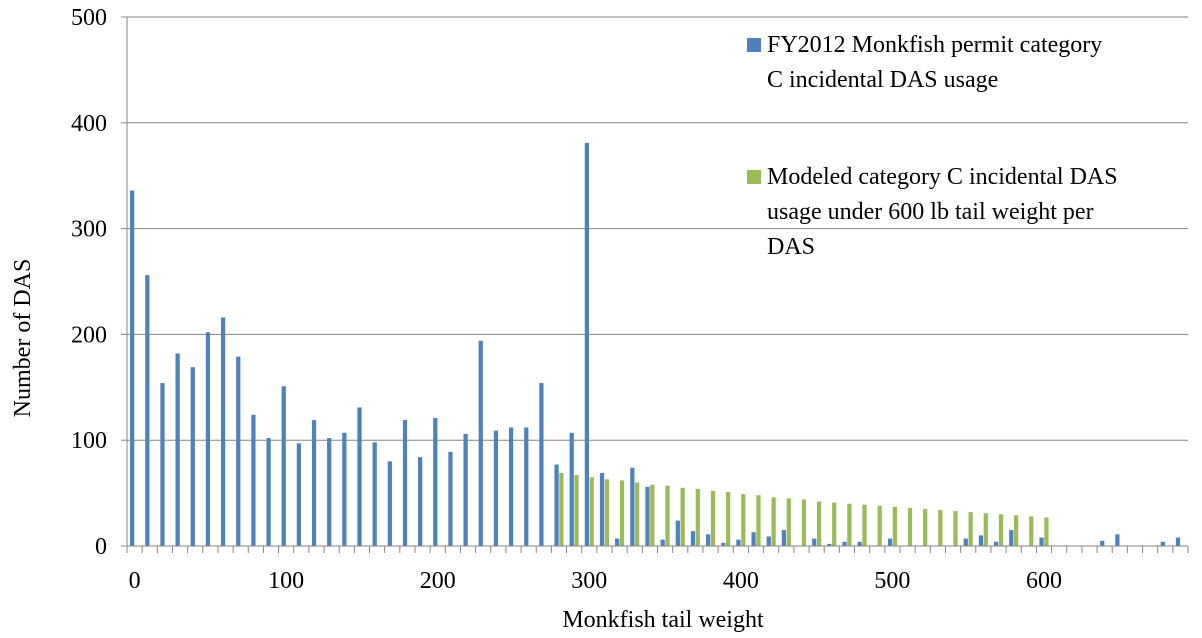 This screenshot has width=1202, height=638. What do you see at coordinates (89, 18) in the screenshot?
I see `y-tick-label: 500` at bounding box center [89, 18].